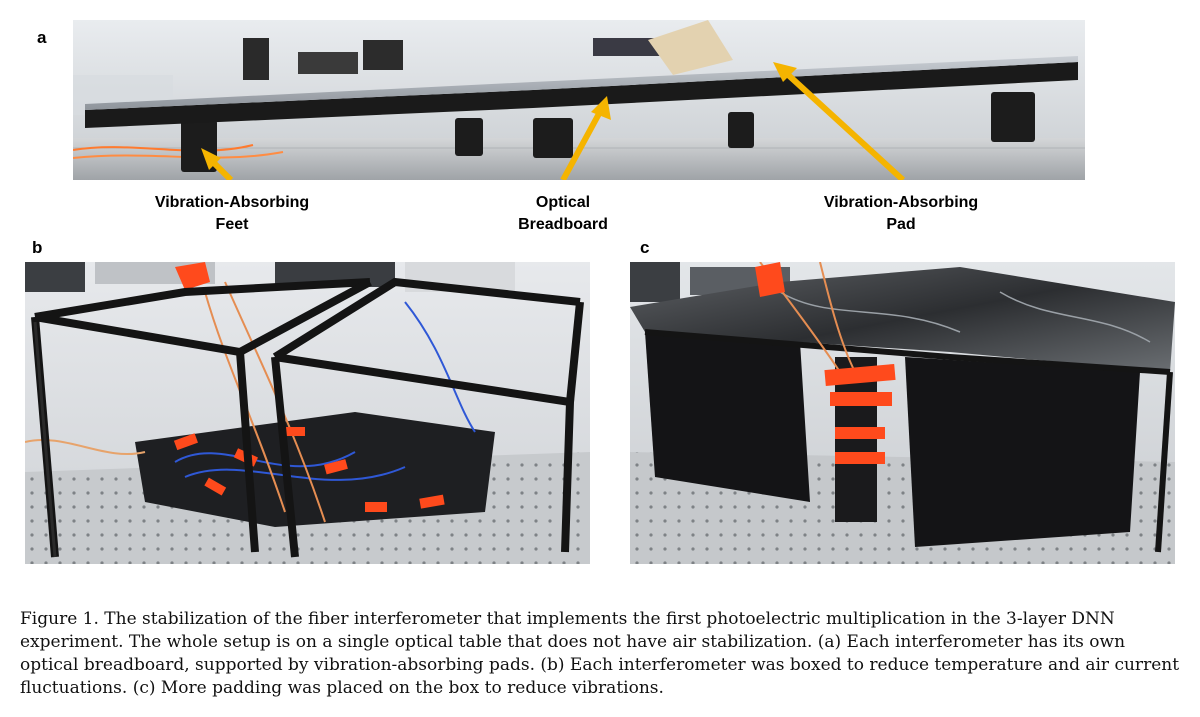  I want to click on arrow-feet, so click(217, 164).